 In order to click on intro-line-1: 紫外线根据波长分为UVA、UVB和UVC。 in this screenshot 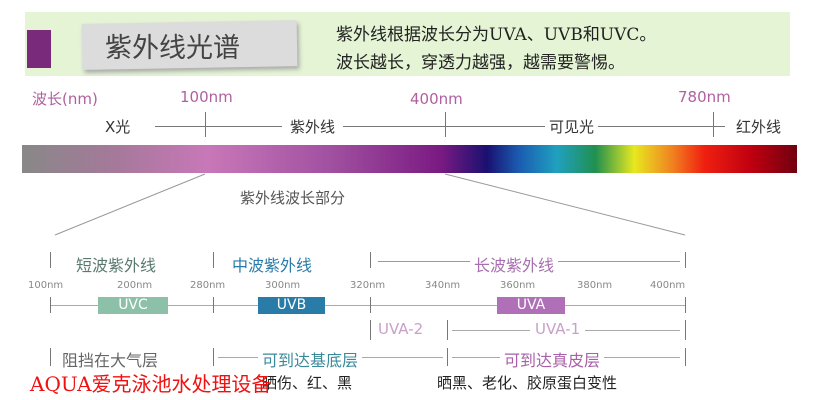, I will do `click(496, 35)`.